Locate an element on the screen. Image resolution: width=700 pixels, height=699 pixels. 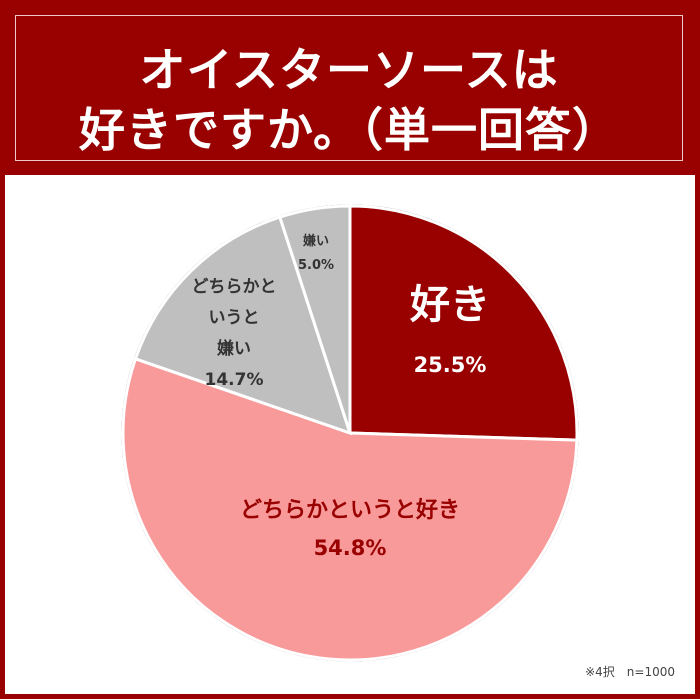
slice-label-3: 嫌い is located at coordinates (233, 348).